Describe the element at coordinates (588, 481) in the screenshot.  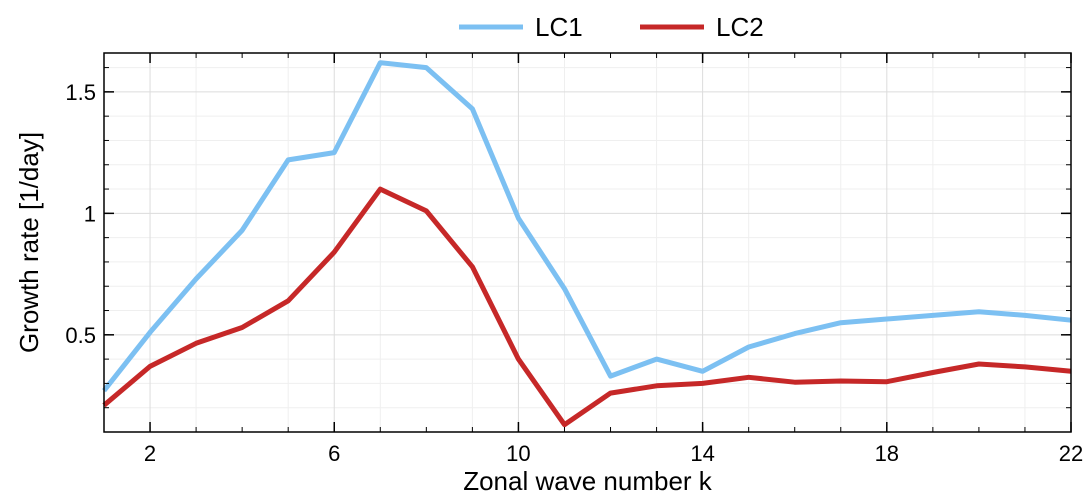
I see `x-axis-label: Zonal wave number k` at that location.